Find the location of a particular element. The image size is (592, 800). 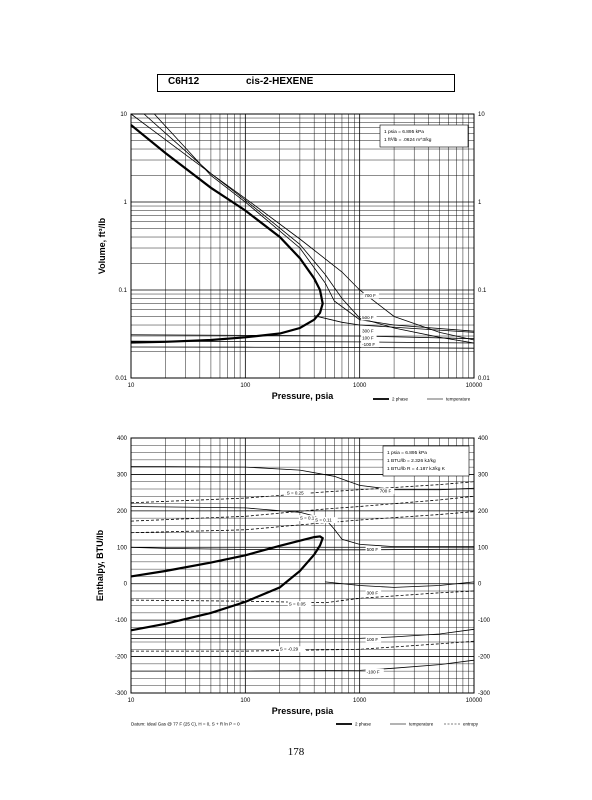

conversion-note: 1 BTU/lb = 2.326 kJ/kg is located at coordinates (411, 461).